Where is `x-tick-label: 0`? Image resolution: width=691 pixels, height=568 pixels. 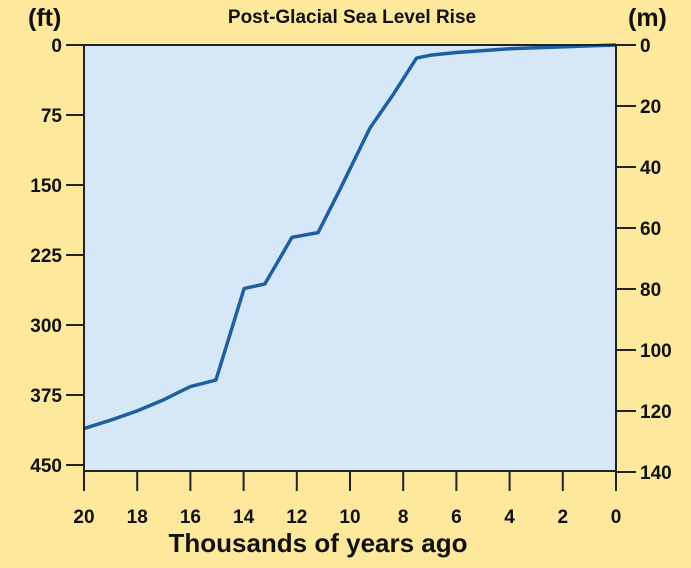 x-tick-label: 0 is located at coordinates (616, 517).